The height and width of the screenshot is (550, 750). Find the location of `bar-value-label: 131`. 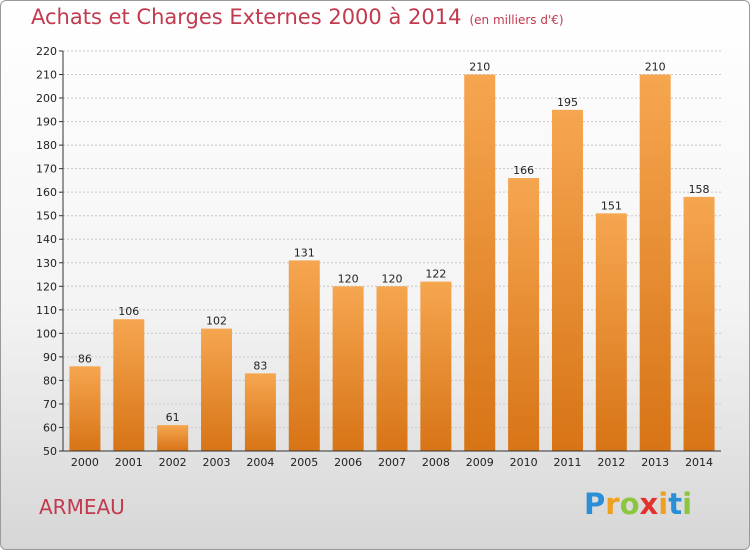

bar-value-label: 131 is located at coordinates (304, 252).